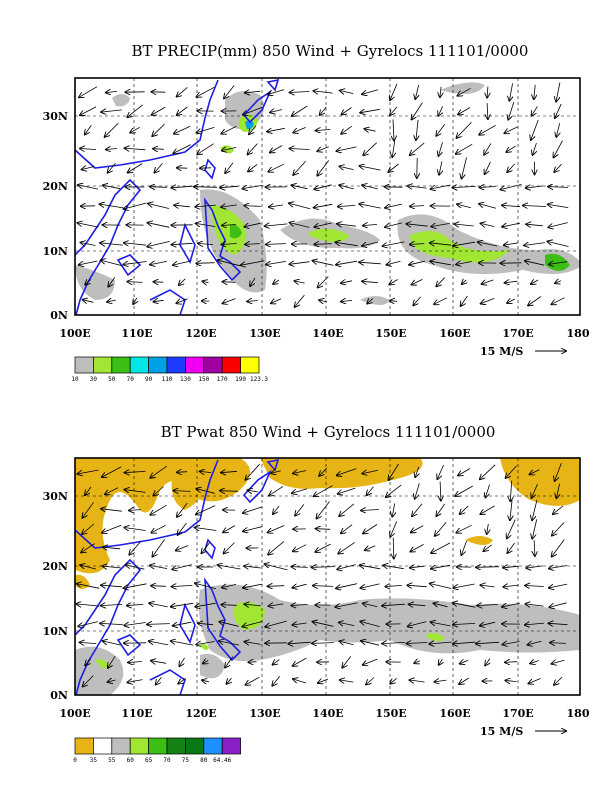 Image resolution: width=612 pixels, height=792 pixels. What do you see at coordinates (523, 731) in the screenshot?
I see `pwat-reference-vector: 15 M/S` at bounding box center [523, 731].